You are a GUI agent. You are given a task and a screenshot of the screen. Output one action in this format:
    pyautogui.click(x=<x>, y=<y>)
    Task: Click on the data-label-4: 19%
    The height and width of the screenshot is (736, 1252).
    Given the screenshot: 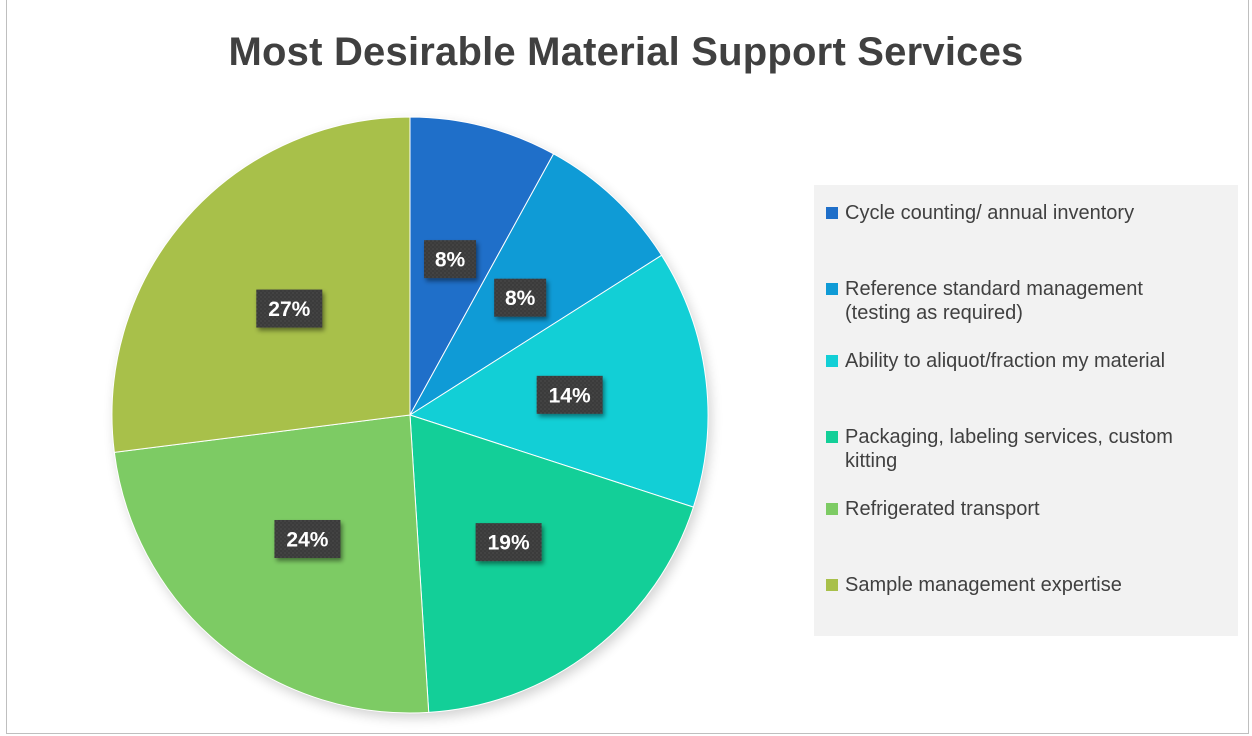 What is the action you would take?
    pyautogui.click(x=508, y=542)
    